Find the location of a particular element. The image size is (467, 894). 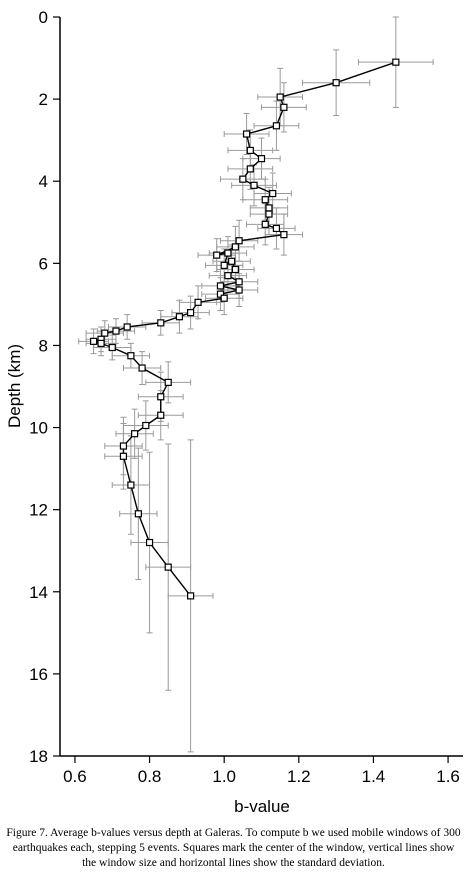

x-tick-label: 0.8 is located at coordinates (150, 776).